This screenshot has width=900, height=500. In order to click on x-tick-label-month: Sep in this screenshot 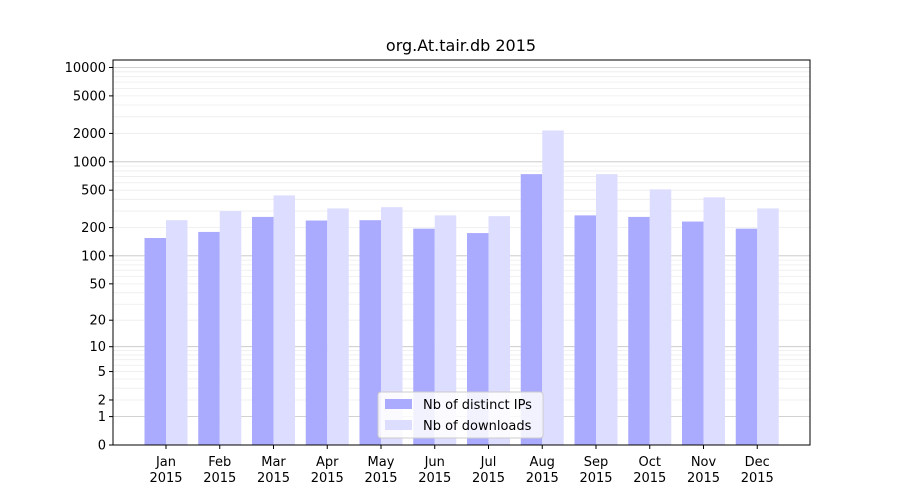, I will do `click(596, 462)`.